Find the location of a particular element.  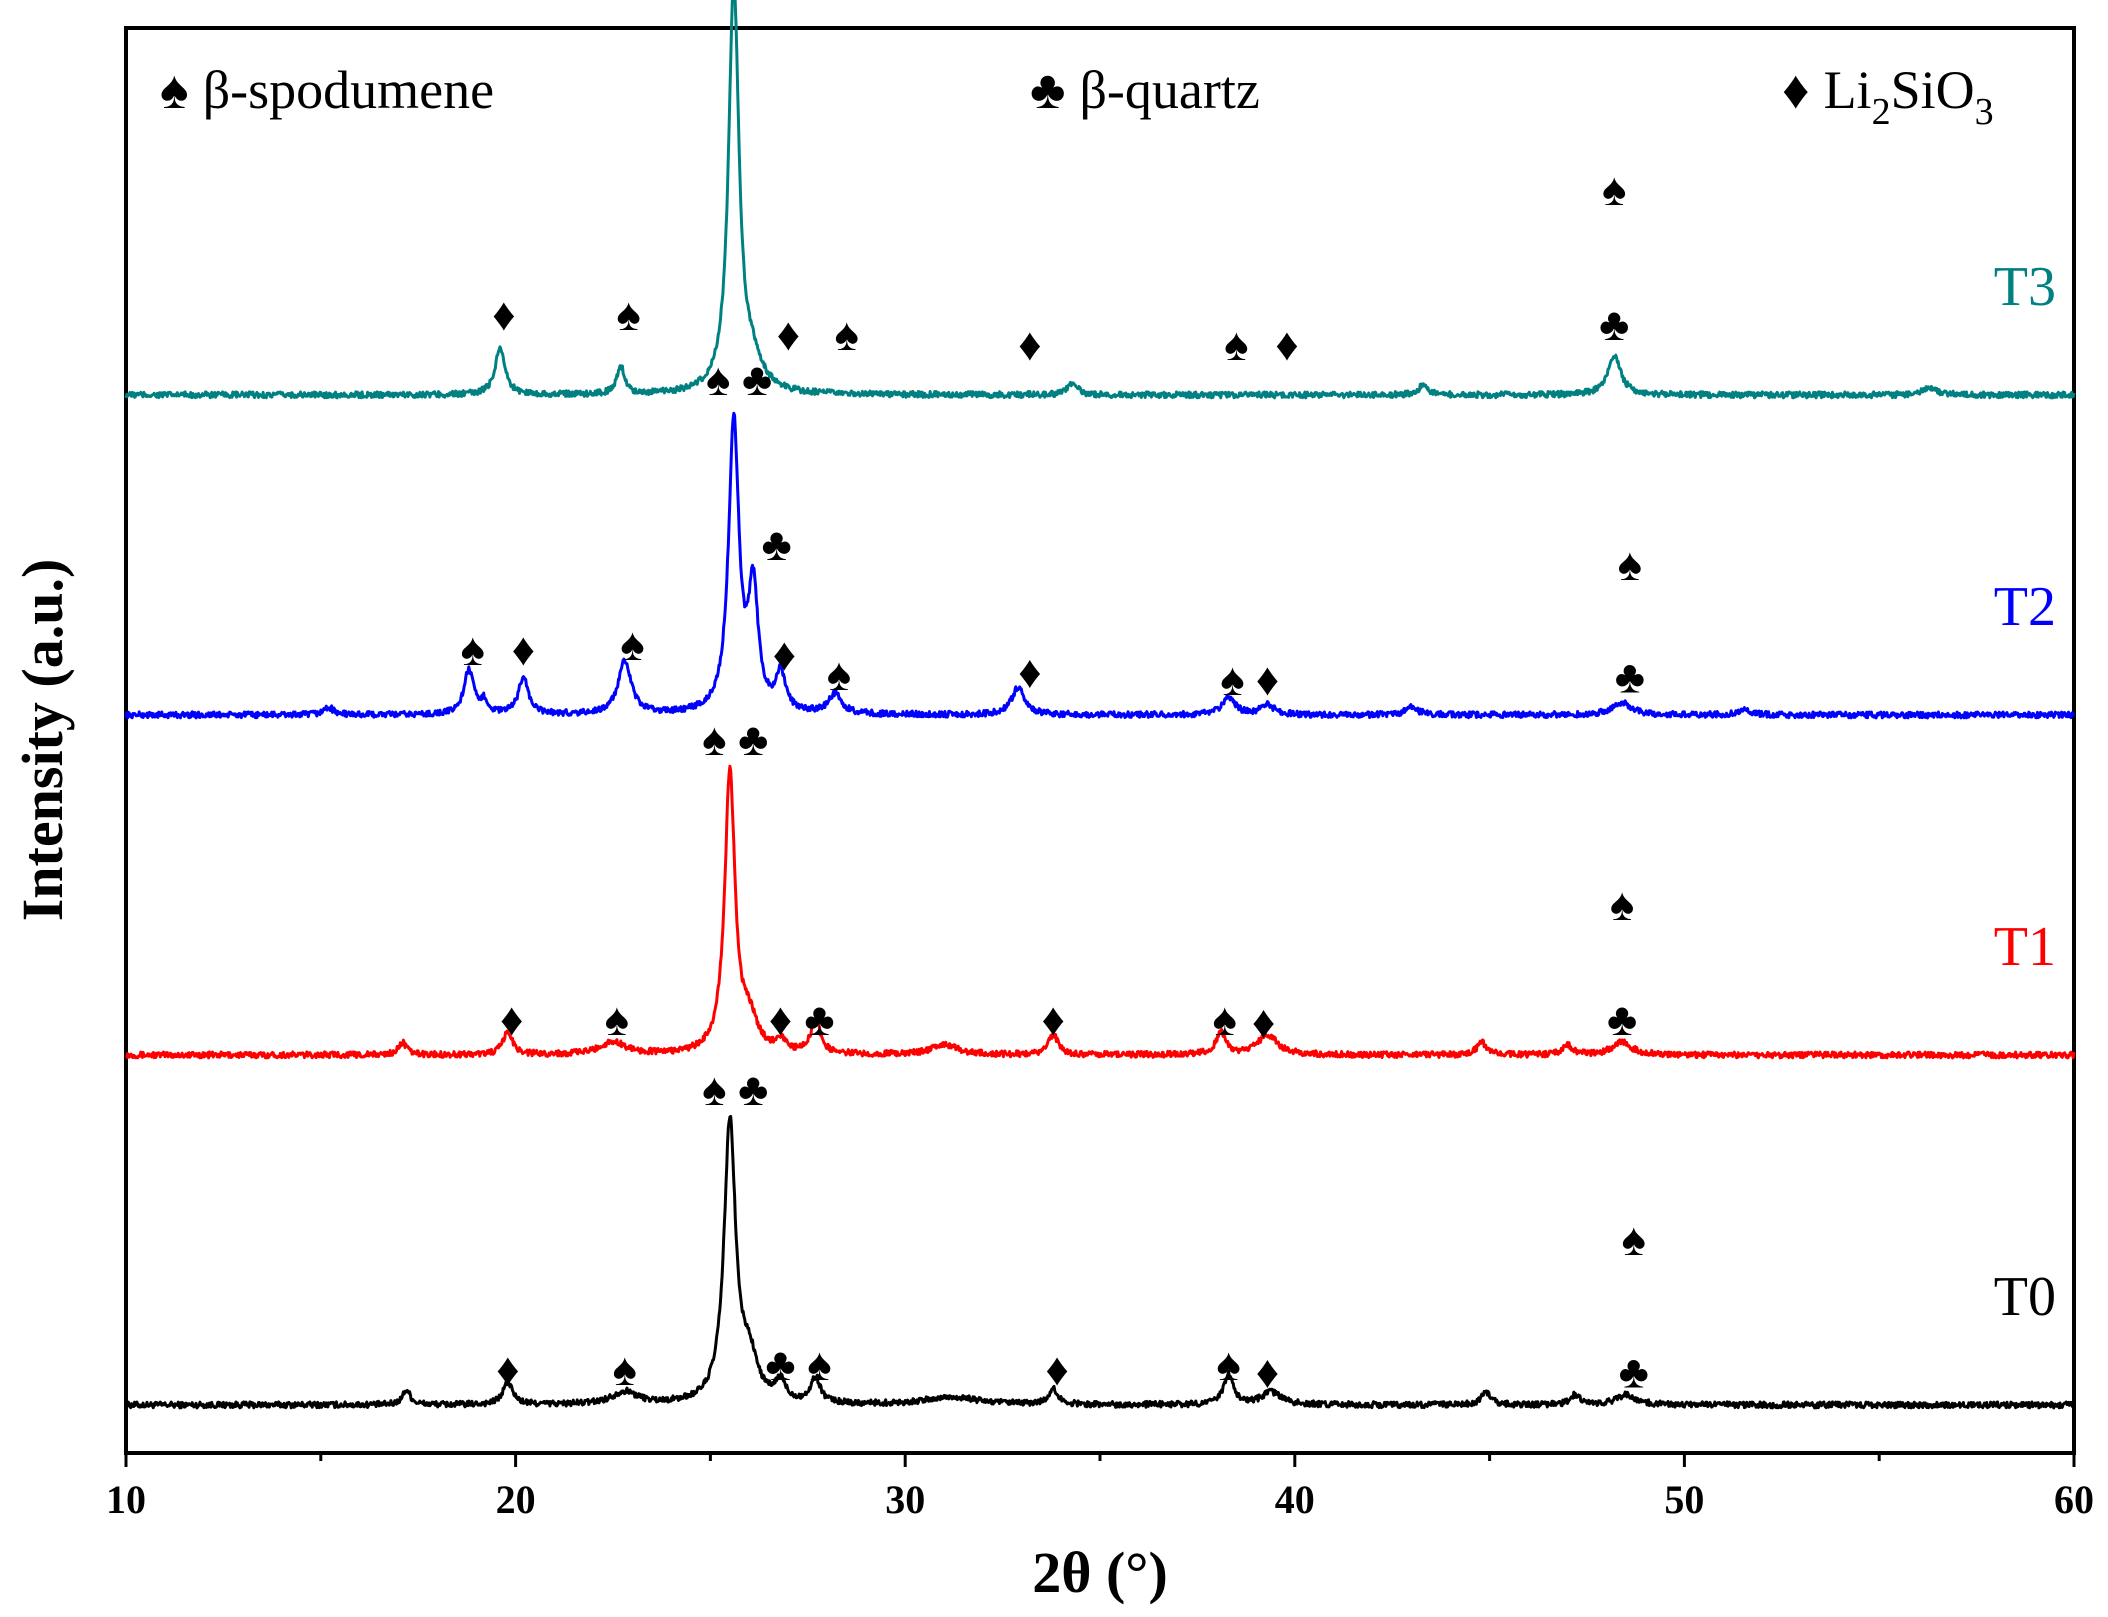

legend: ♠ β-spodumene ♣ β-quartz ♦ Li2SiO3 is located at coordinates (1077, 96).